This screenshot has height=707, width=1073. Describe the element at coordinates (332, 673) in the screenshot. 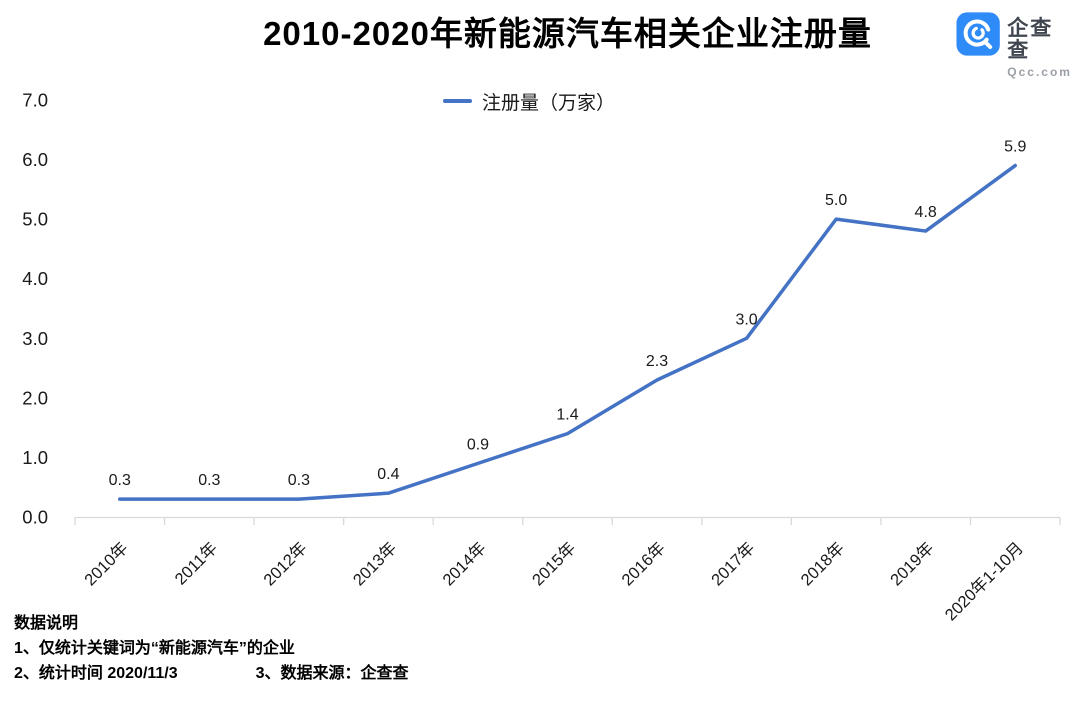

I see `notes-line2-right: 3、数据来源：企查查` at that location.